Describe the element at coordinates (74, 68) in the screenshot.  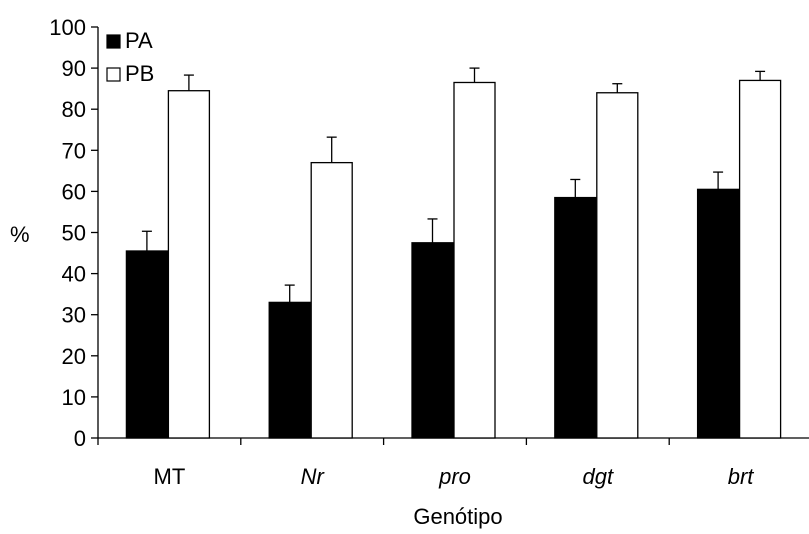
I see `y-tick-label: 90` at that location.